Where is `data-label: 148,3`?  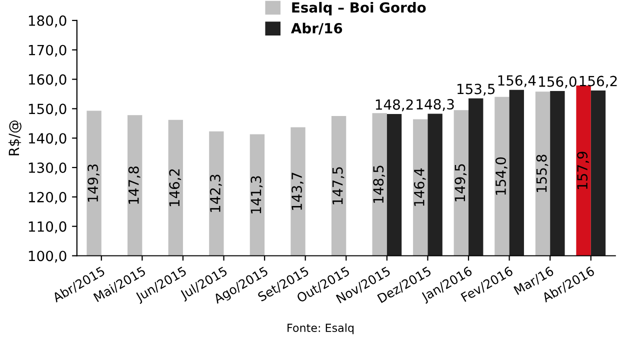
data-label: 148,3 is located at coordinates (435, 105).